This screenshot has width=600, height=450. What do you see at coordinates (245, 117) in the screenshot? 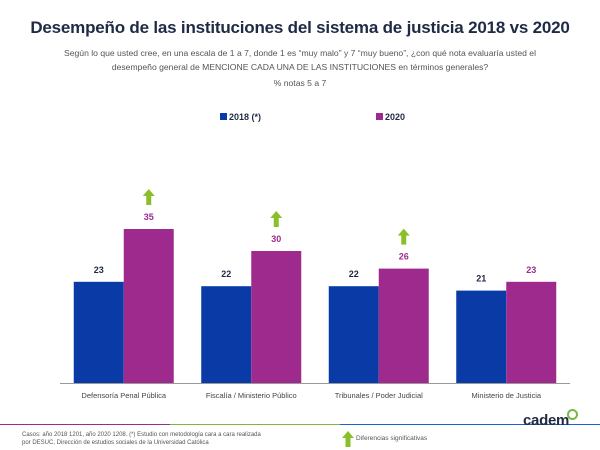
I see `legend-label-0: 2018 (*)` at bounding box center [245, 117].